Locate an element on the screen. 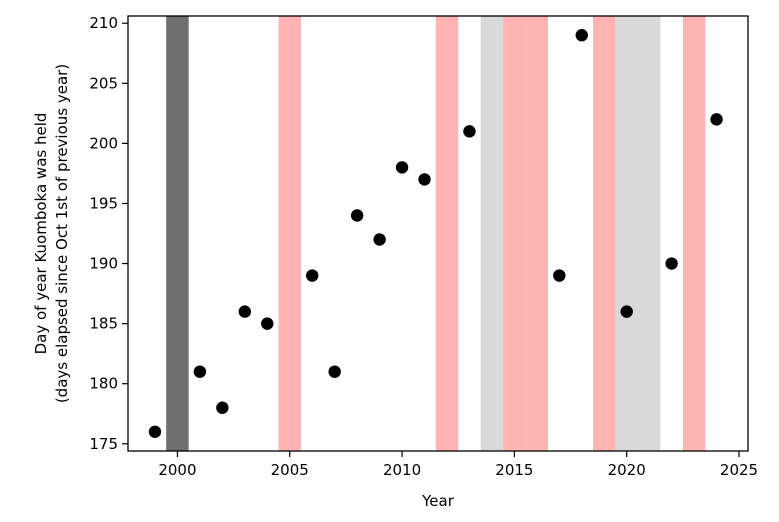  x-tick-label-2010: 2010 is located at coordinates (402, 470).